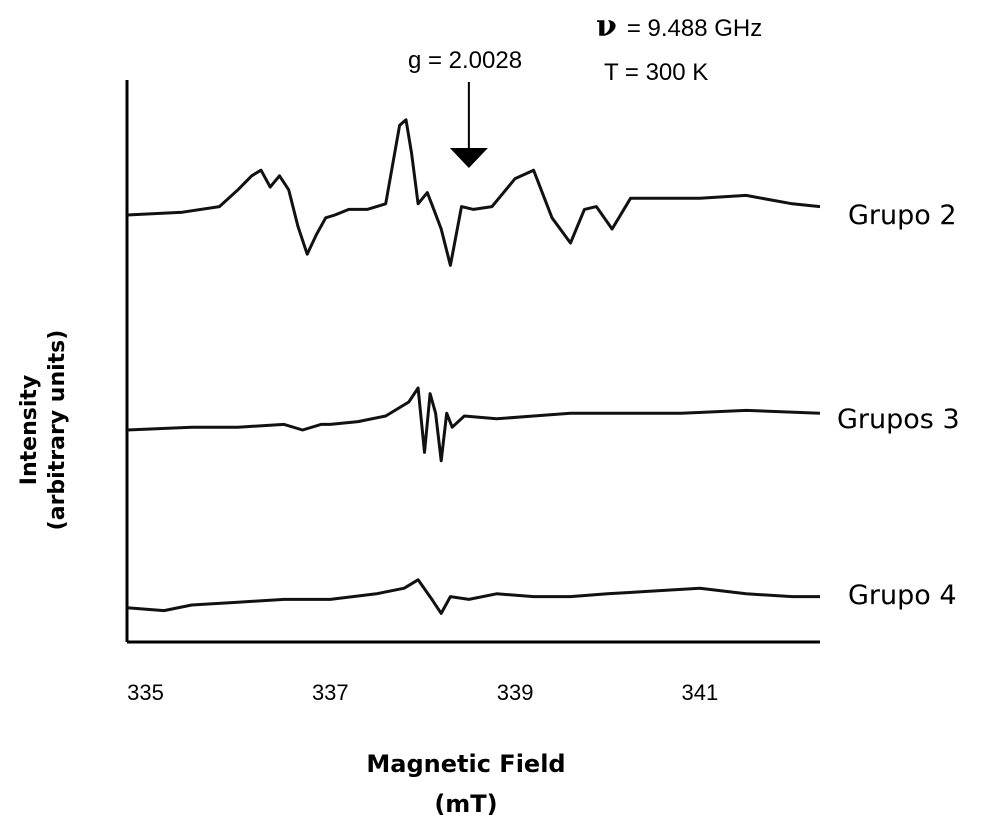 The width and height of the screenshot is (983, 823). Describe the element at coordinates (468, 158) in the screenshot. I see `g-marker-arrow-head` at that location.